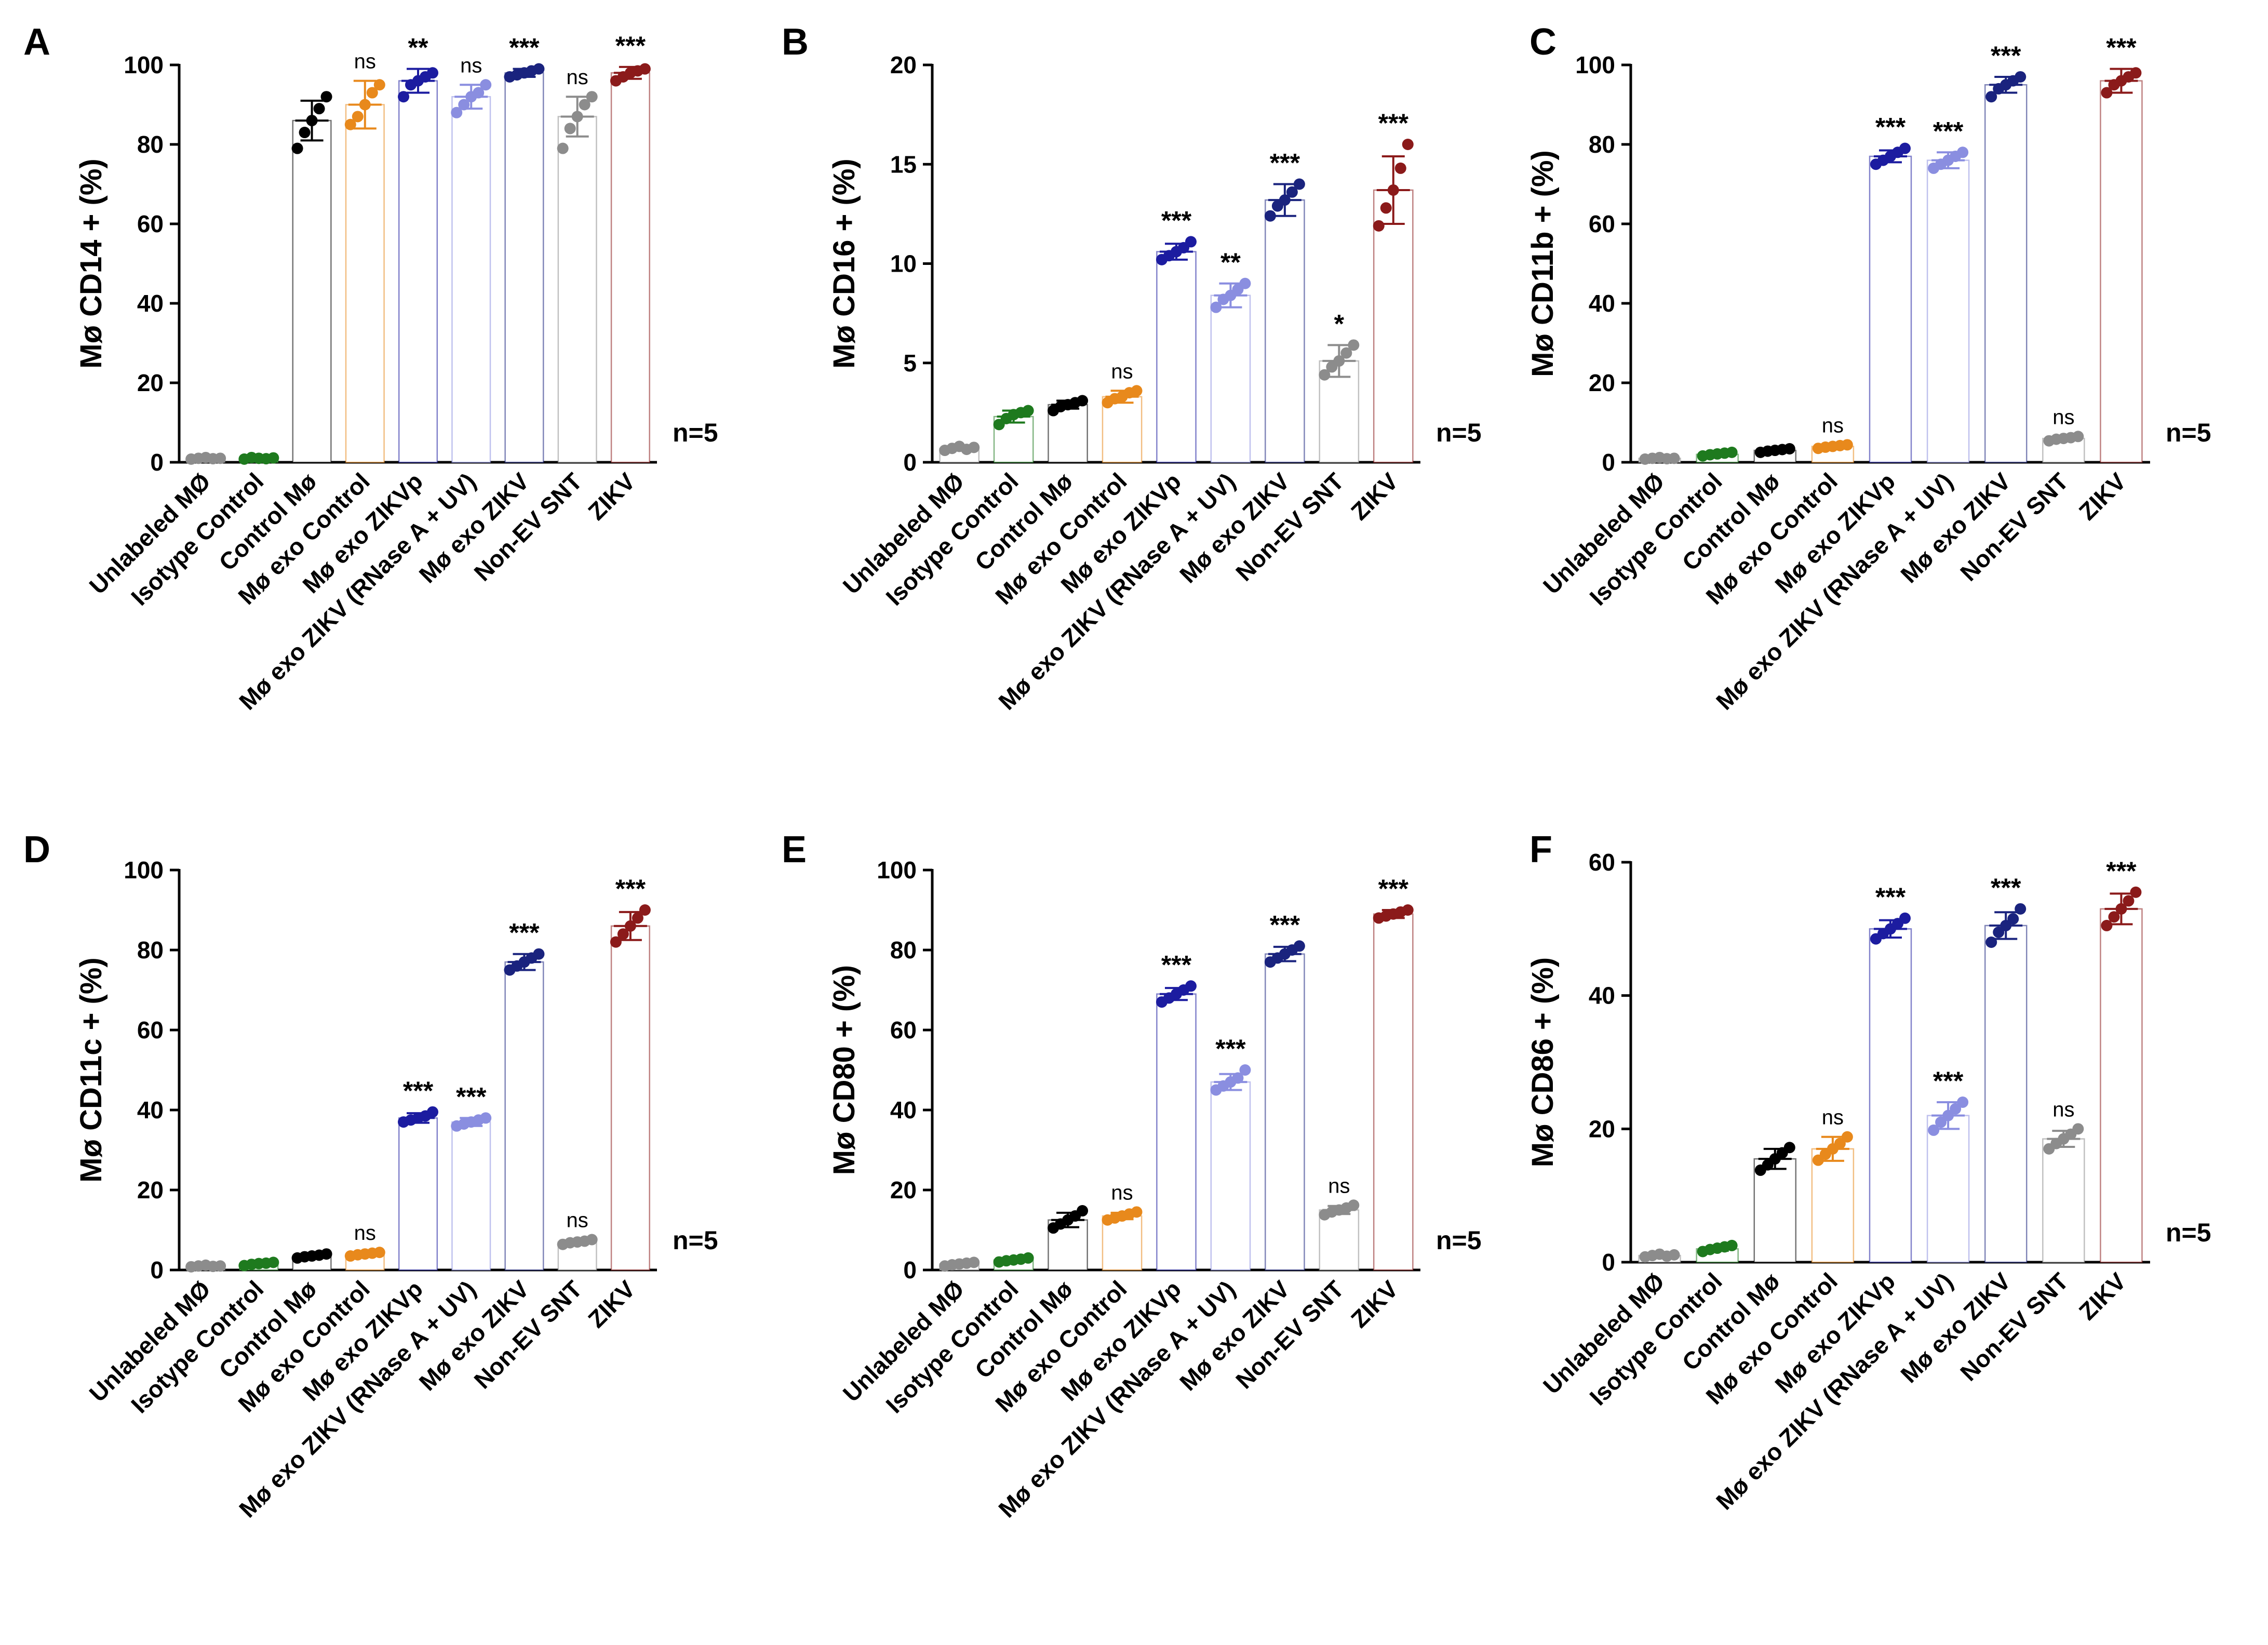  What do you see at coordinates (1595, 64) in the screenshot?
I see `y-tick-label: 100` at bounding box center [1595, 64].